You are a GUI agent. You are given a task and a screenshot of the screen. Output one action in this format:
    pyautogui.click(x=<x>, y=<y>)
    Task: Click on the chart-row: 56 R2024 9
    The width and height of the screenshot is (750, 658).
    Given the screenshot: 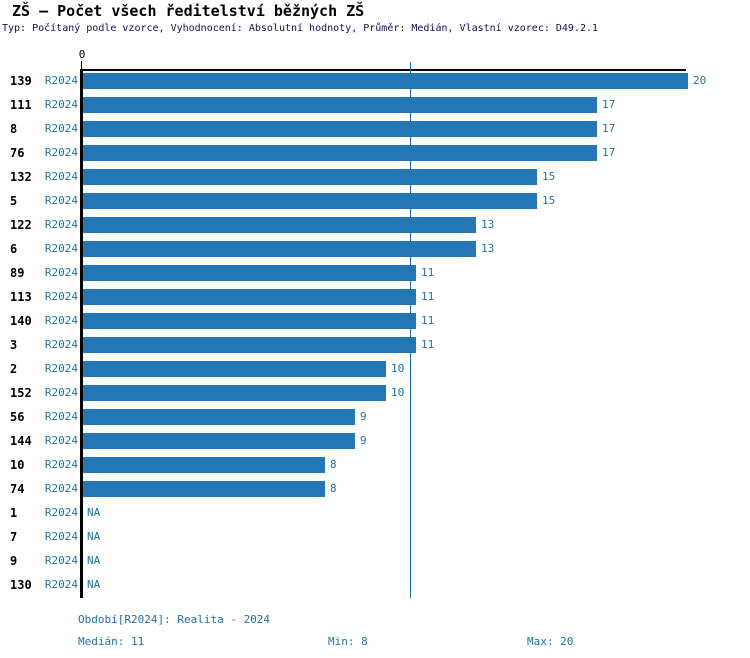 What is the action you would take?
    pyautogui.click(x=375, y=417)
    